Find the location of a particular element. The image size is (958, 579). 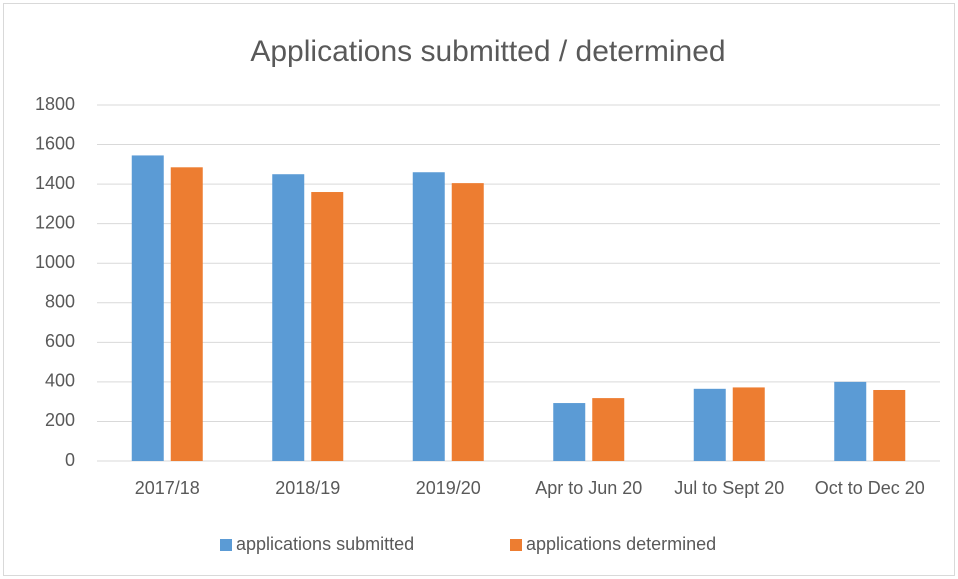

y-tick-label: 1600 is located at coordinates (55, 143).